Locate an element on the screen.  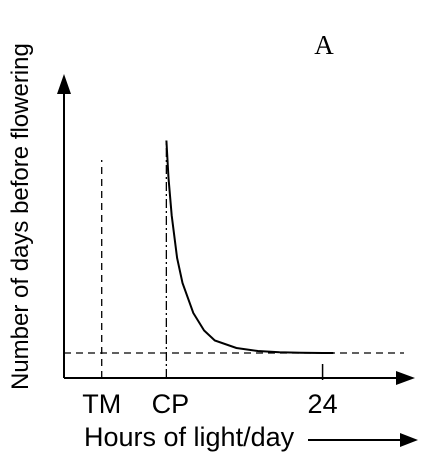
y-axis-title: Number of days before flowering is located at coordinates (20, 216).